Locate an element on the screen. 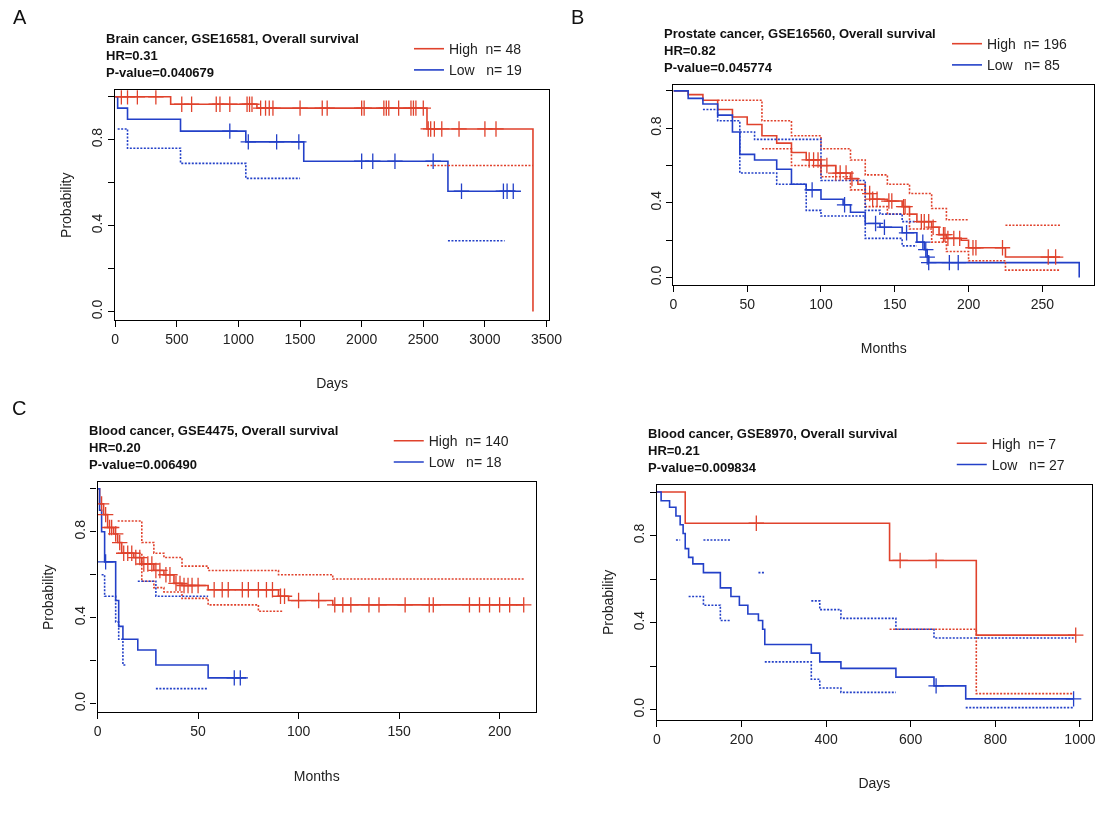 The width and height of the screenshot is (1118, 836). x-tick-label: 3500 is located at coordinates (546, 339).